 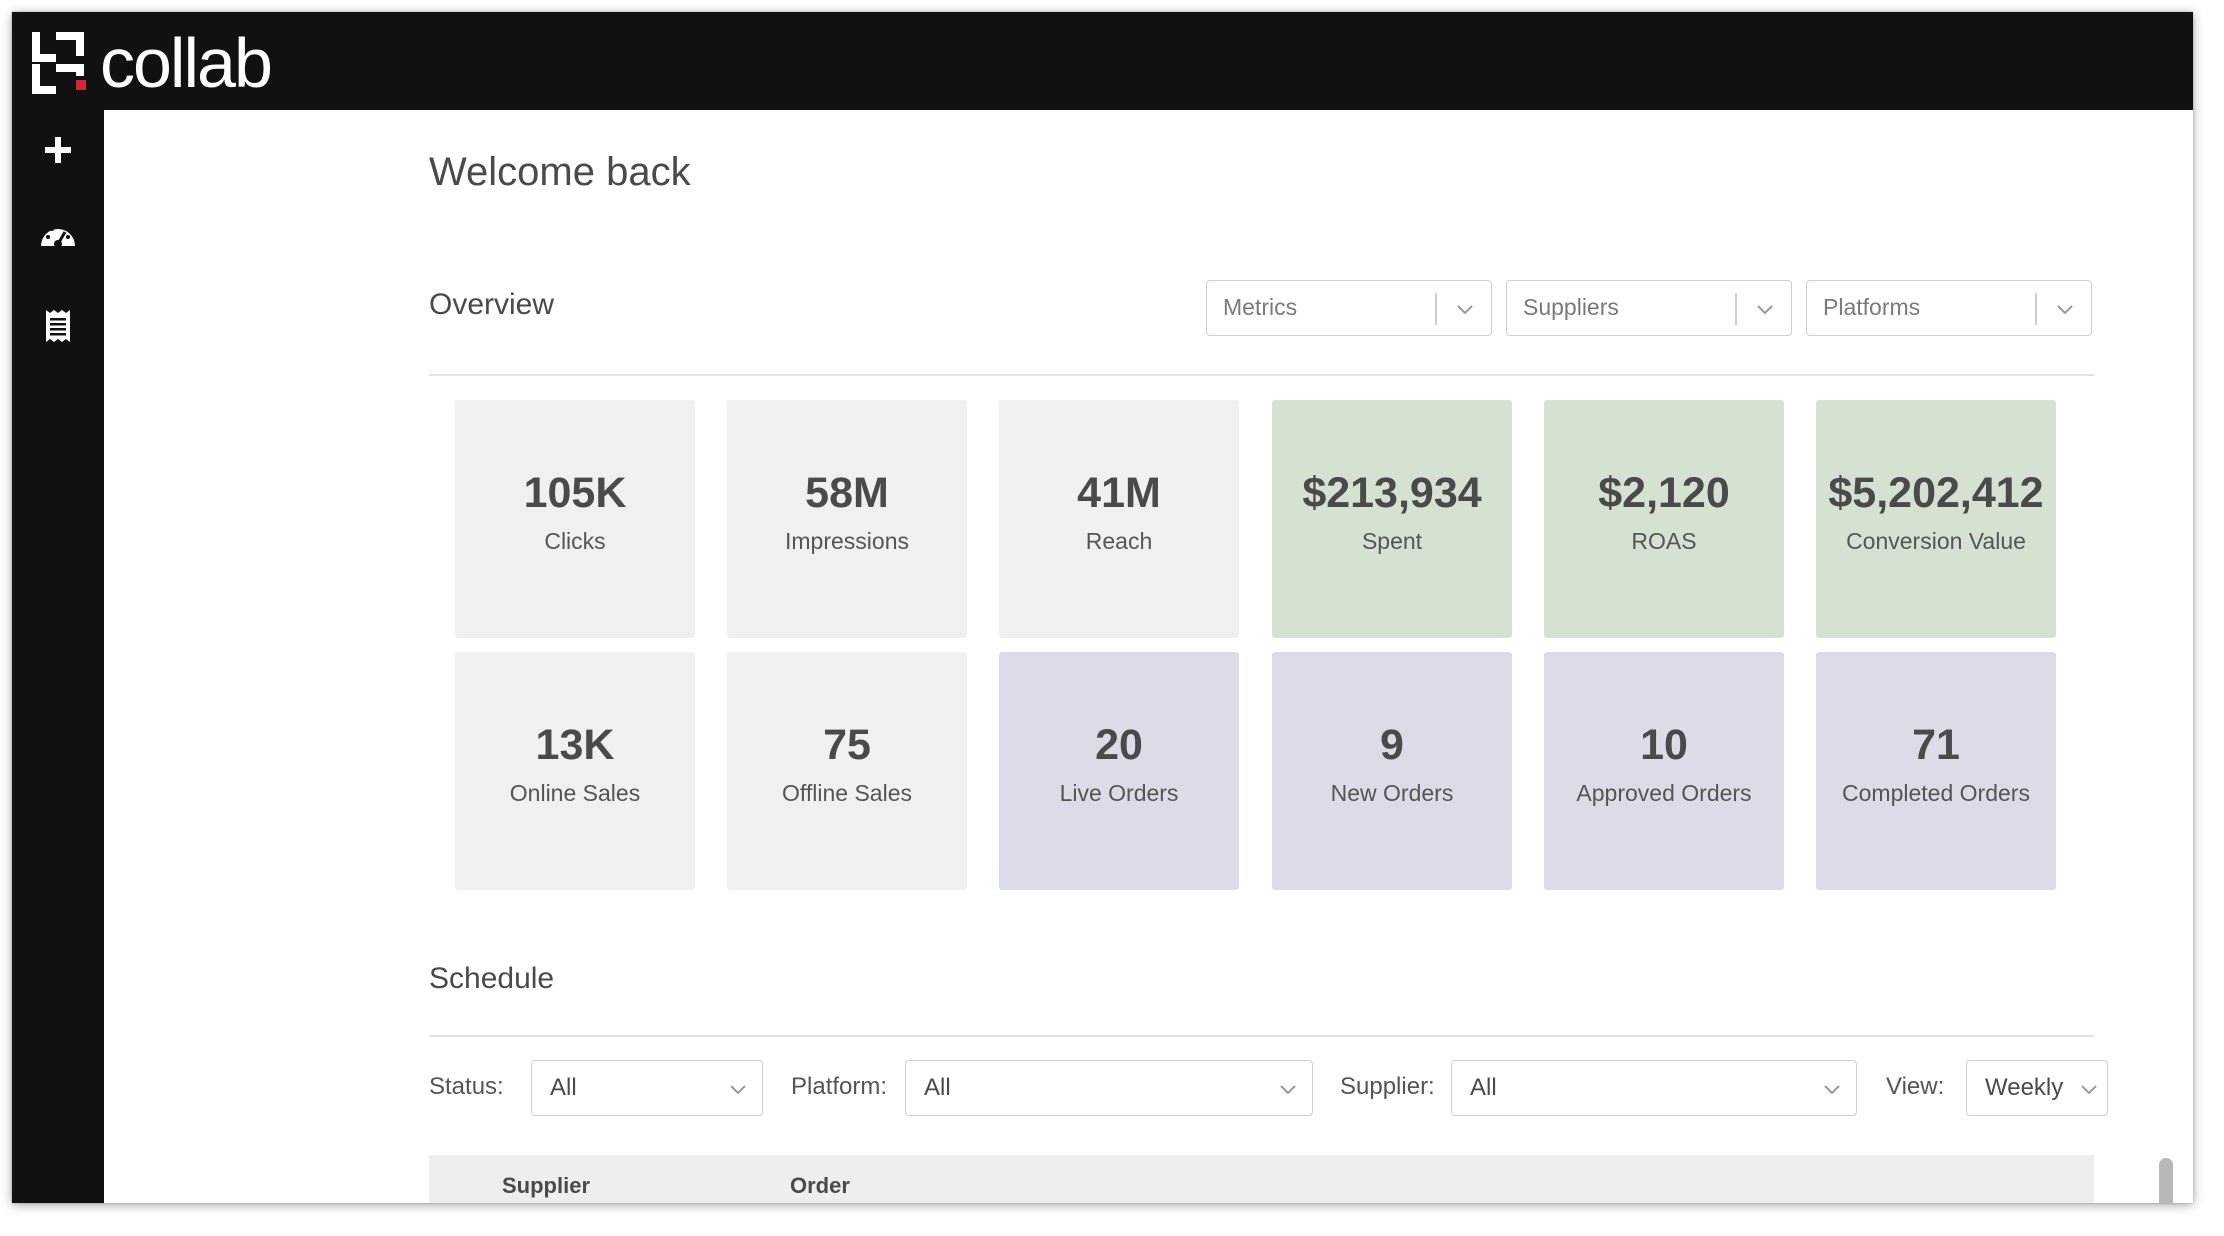 I want to click on metric-value: $213,934, so click(x=1392, y=493).